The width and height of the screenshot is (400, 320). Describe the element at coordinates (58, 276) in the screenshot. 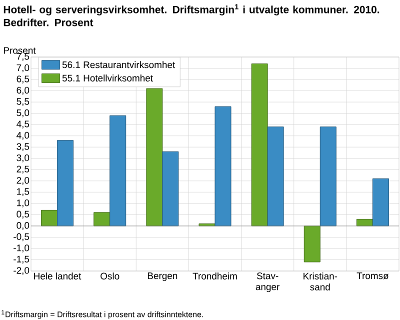

I see `x-tick-label: Hele landet` at that location.